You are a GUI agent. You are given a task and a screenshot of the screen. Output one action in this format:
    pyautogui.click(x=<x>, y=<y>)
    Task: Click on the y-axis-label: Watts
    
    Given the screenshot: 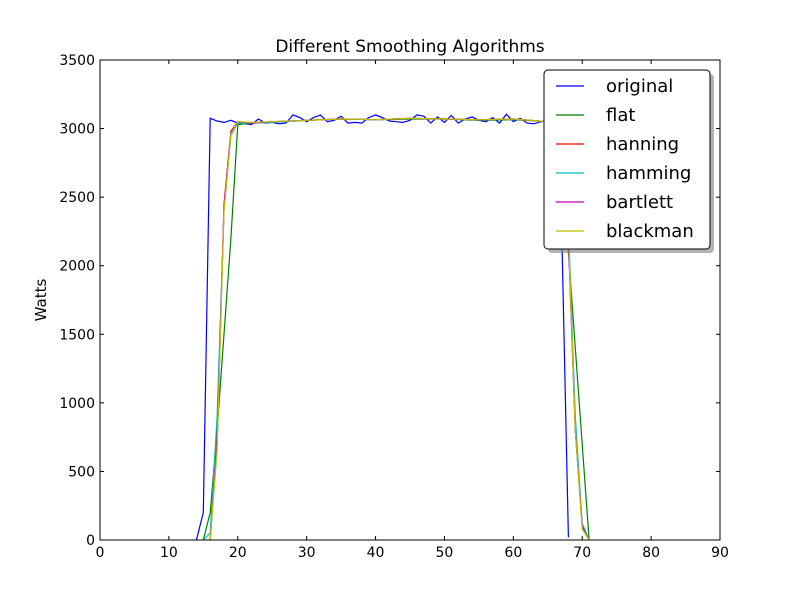 What is the action you would take?
    pyautogui.click(x=41, y=300)
    